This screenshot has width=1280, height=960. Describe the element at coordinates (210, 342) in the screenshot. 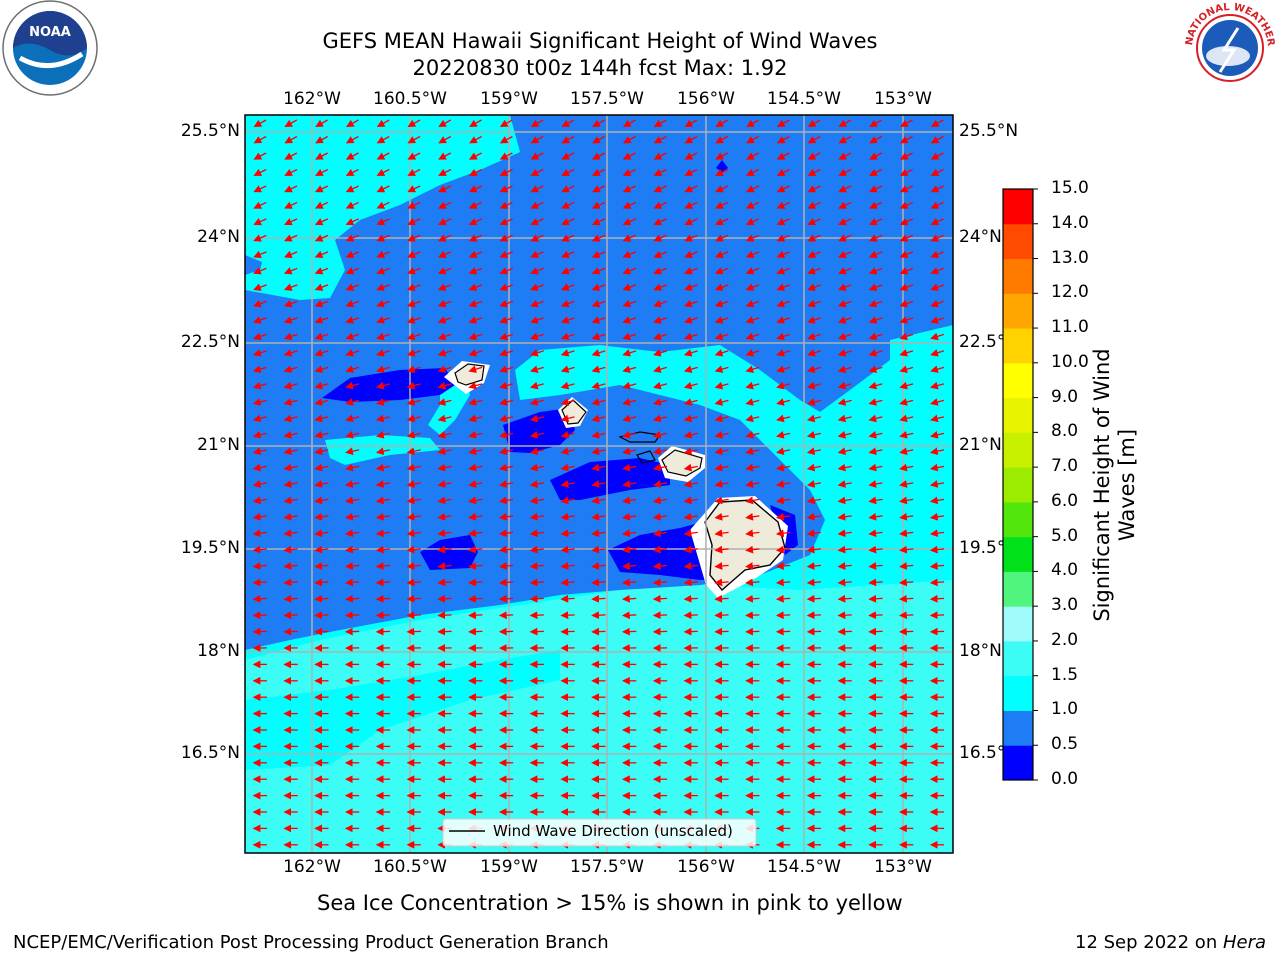

I see `lat-label-left: 22.5°N` at that location.